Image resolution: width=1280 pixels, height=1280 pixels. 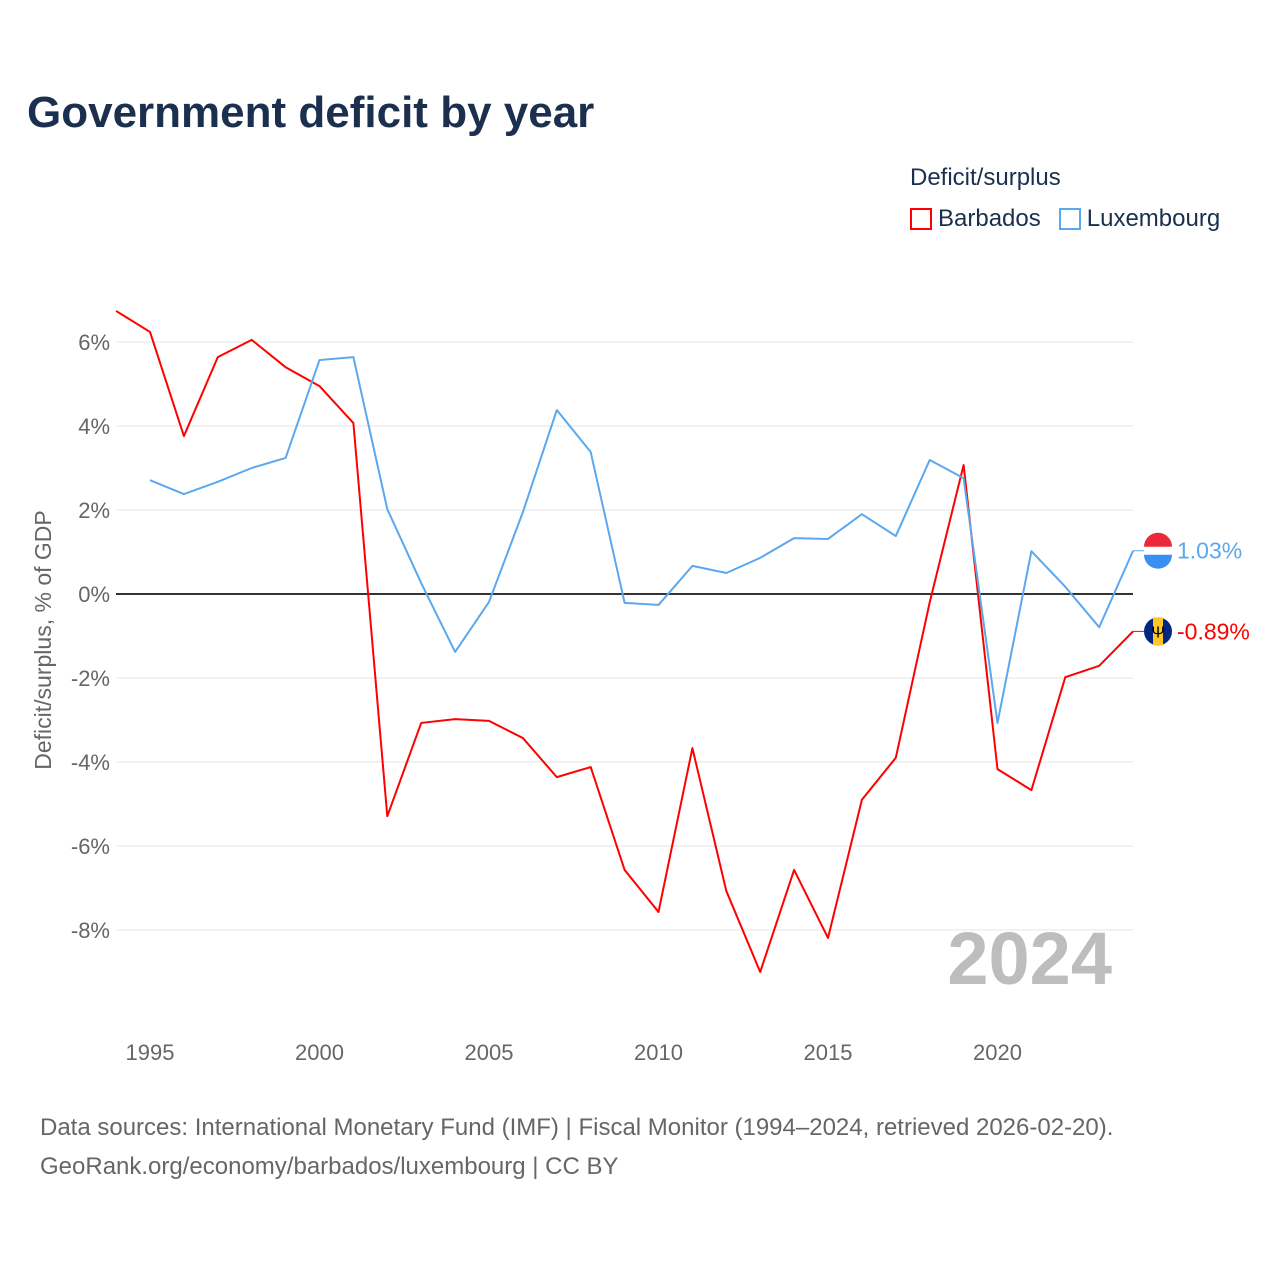 I want to click on legend-title: Deficit/surplus, so click(x=985, y=177).